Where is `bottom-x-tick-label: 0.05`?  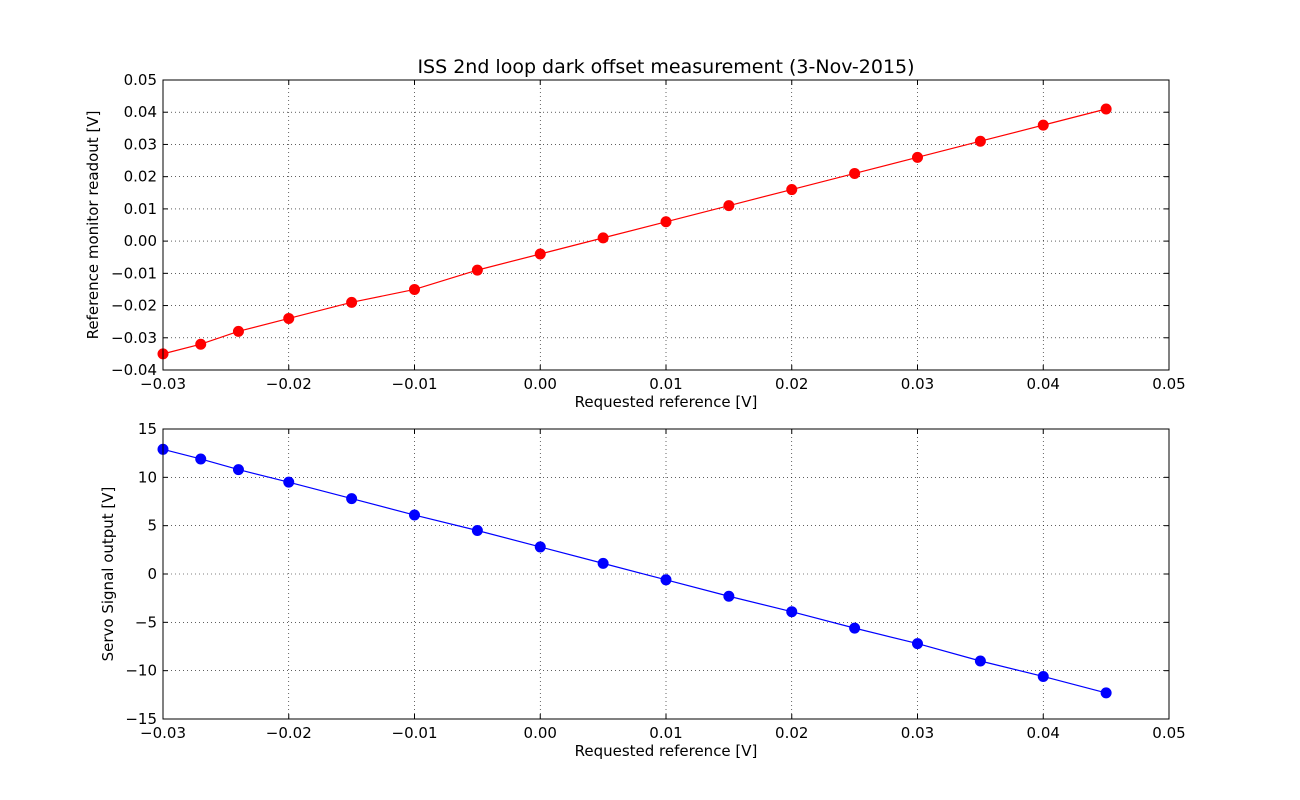 bottom-x-tick-label: 0.05 is located at coordinates (1168, 733).